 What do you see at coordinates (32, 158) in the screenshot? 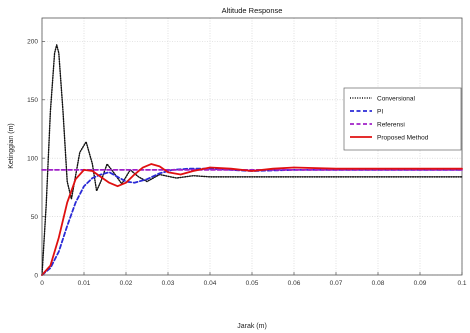
I see `y-tick-label: 100` at bounding box center [32, 158].